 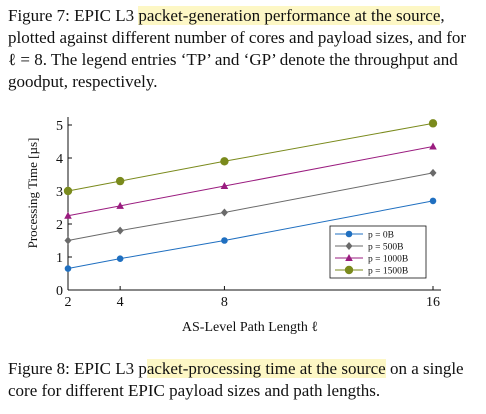 What do you see at coordinates (266, 368) in the screenshot?
I see `caption-8-highlight: acket-processing time at the source` at bounding box center [266, 368].